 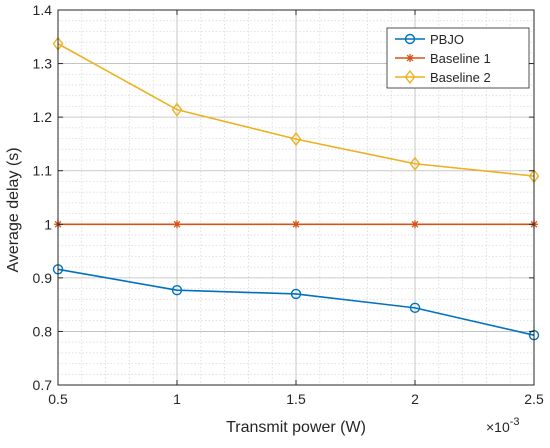 What do you see at coordinates (296, 427) in the screenshot?
I see `x-axis-label: Transmit power (W)` at bounding box center [296, 427].